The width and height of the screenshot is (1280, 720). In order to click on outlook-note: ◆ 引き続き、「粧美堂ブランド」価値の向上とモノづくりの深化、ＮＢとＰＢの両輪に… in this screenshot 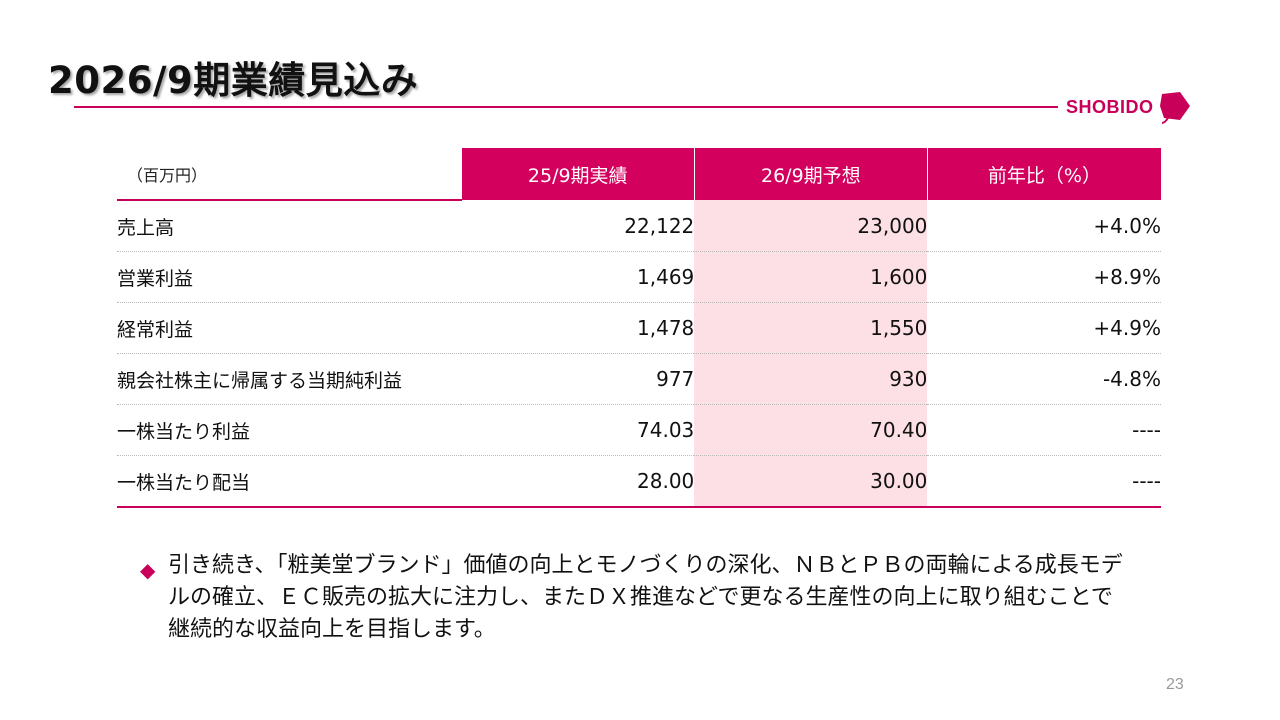, I will do `click(635, 598)`.